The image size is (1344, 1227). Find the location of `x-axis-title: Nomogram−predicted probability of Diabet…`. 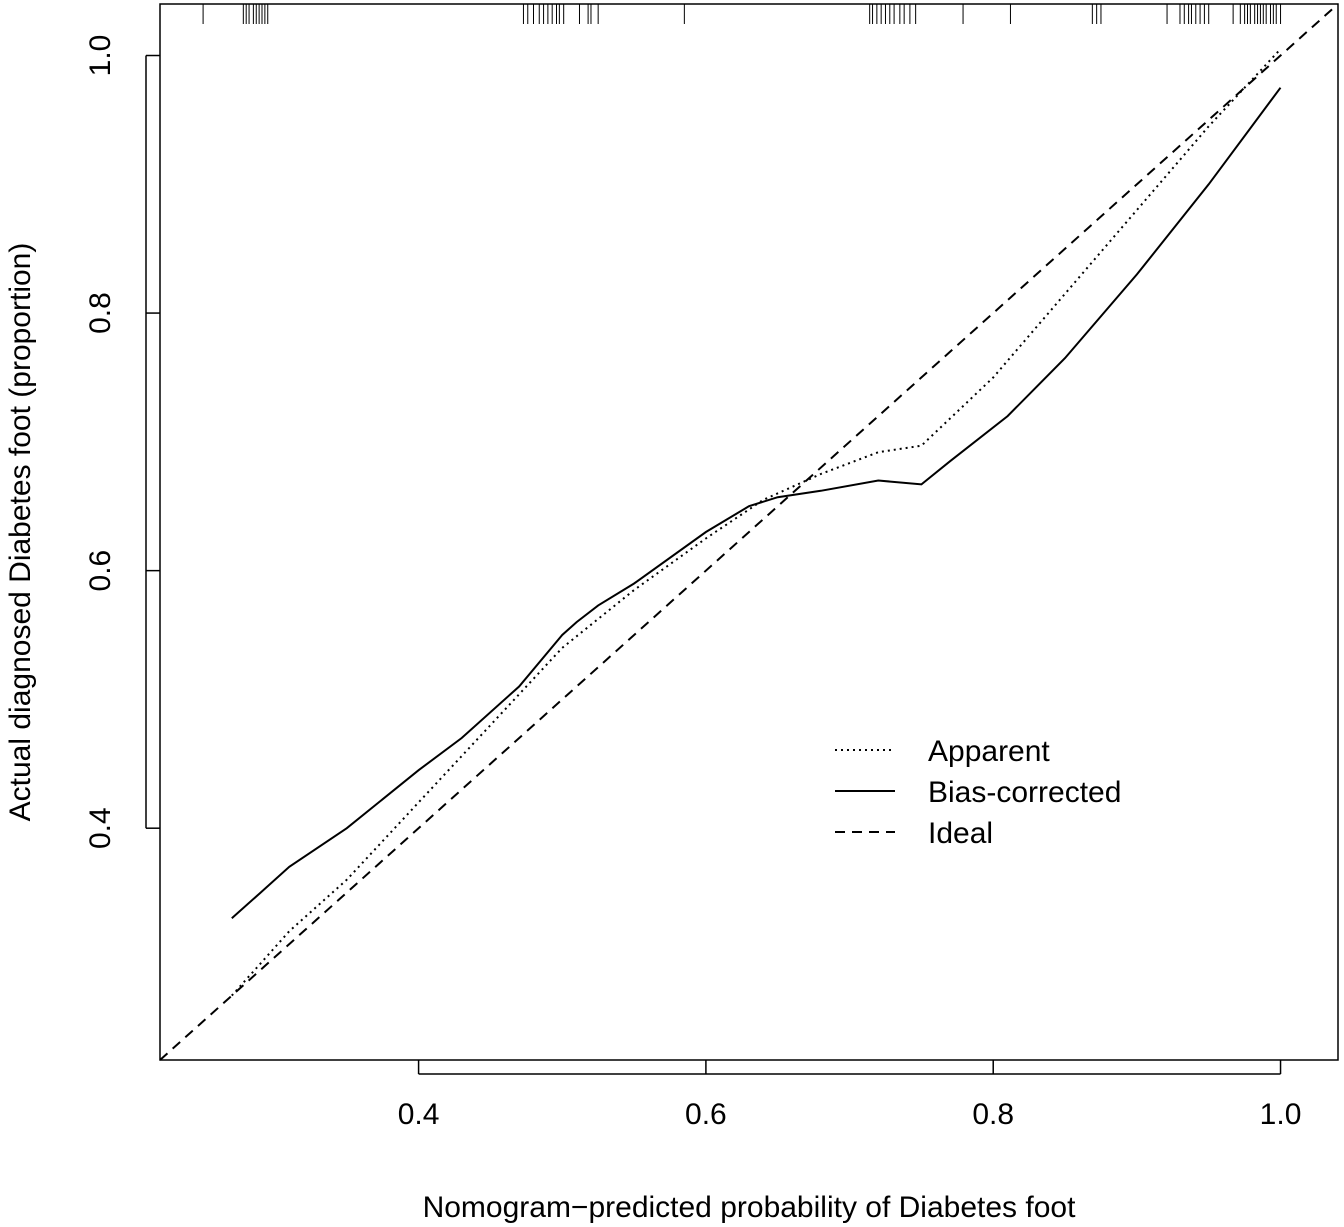

x-axis-title: Nomogram−predicted probability of Diabet… is located at coordinates (750, 1207).